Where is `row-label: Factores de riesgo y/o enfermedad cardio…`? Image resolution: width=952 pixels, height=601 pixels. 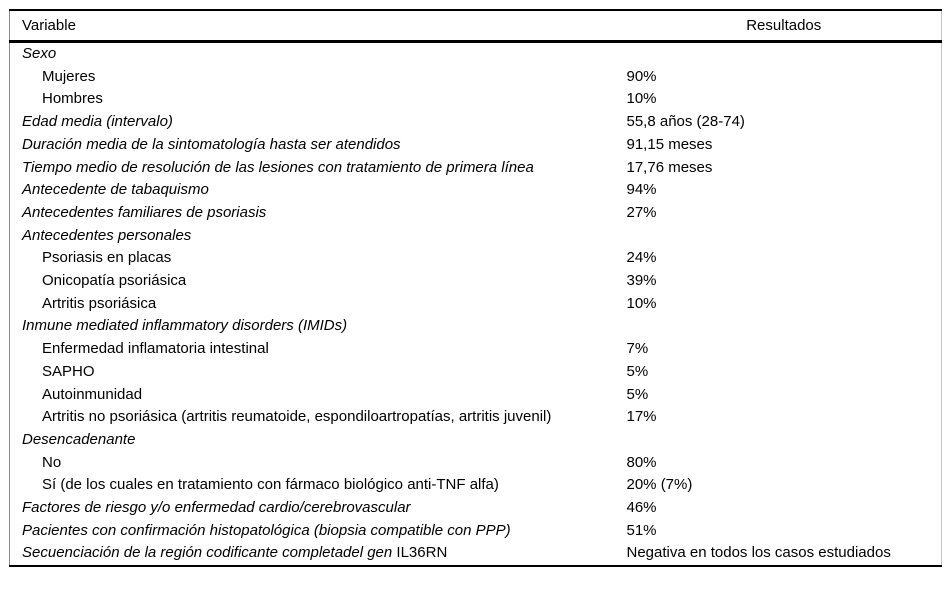 row-label: Factores de riesgo y/o enfermedad cardio… is located at coordinates (216, 508).